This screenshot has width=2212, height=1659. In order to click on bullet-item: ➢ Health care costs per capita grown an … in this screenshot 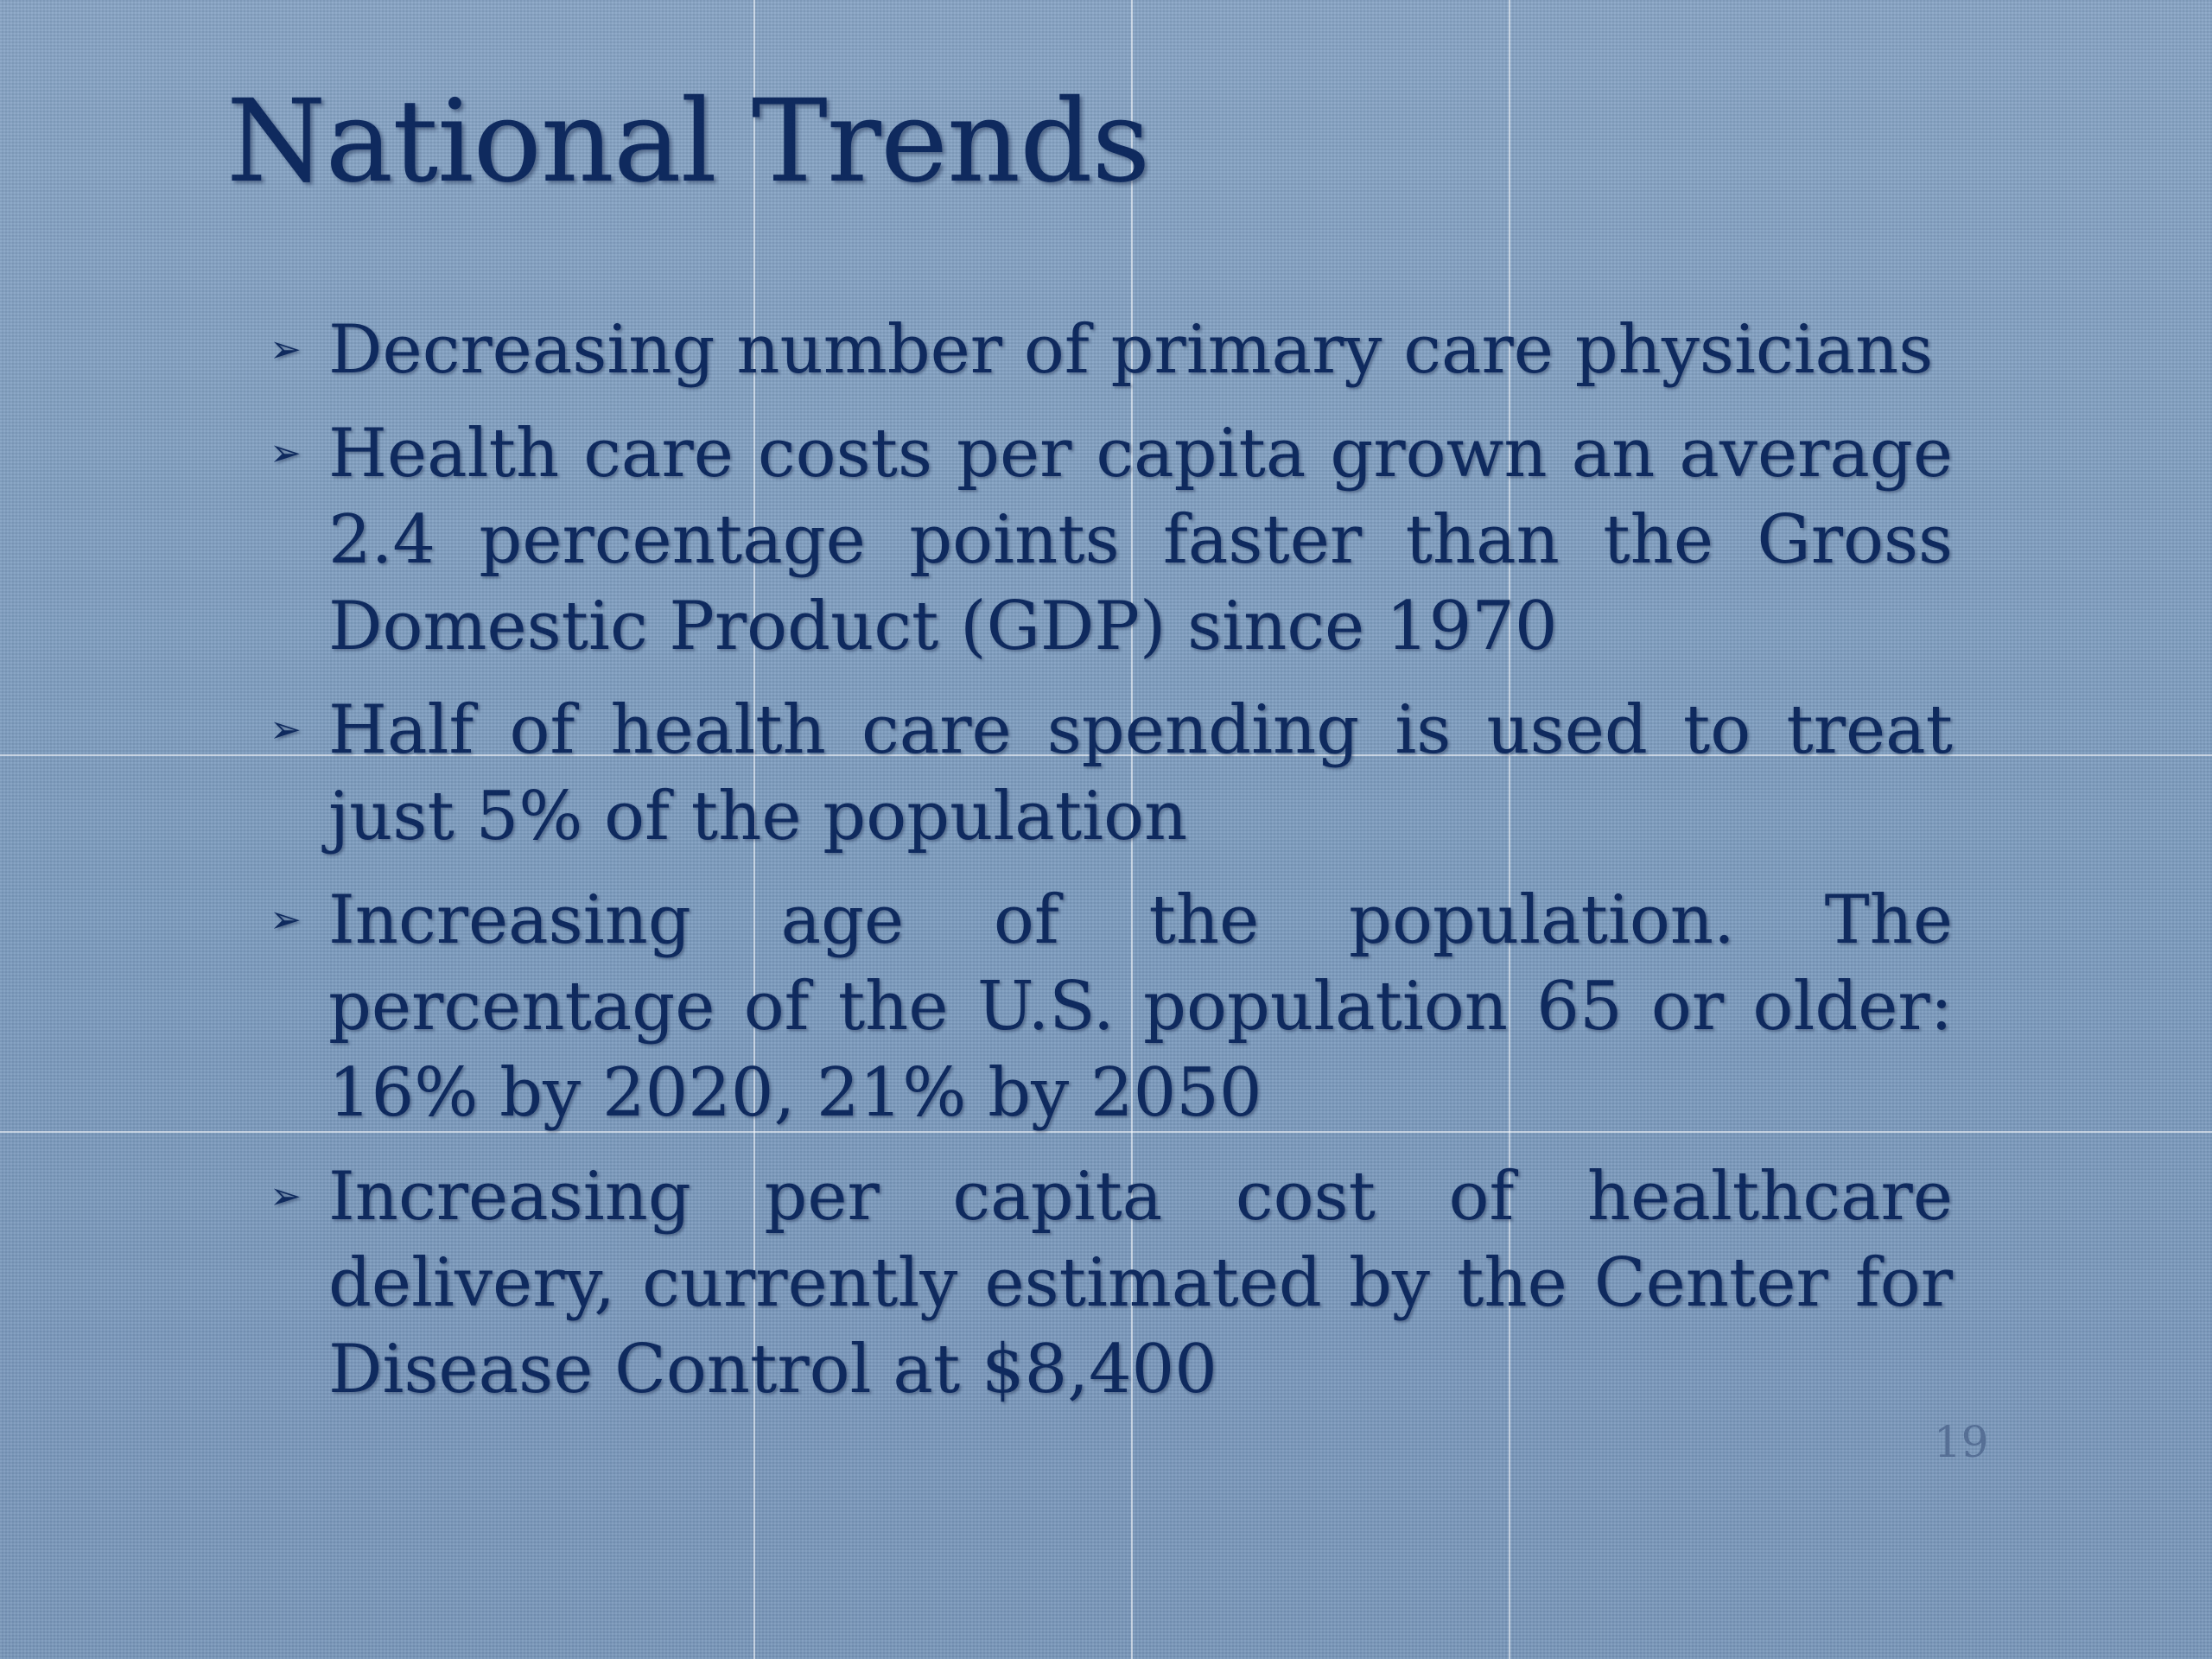, I will do `click(1106, 540)`.